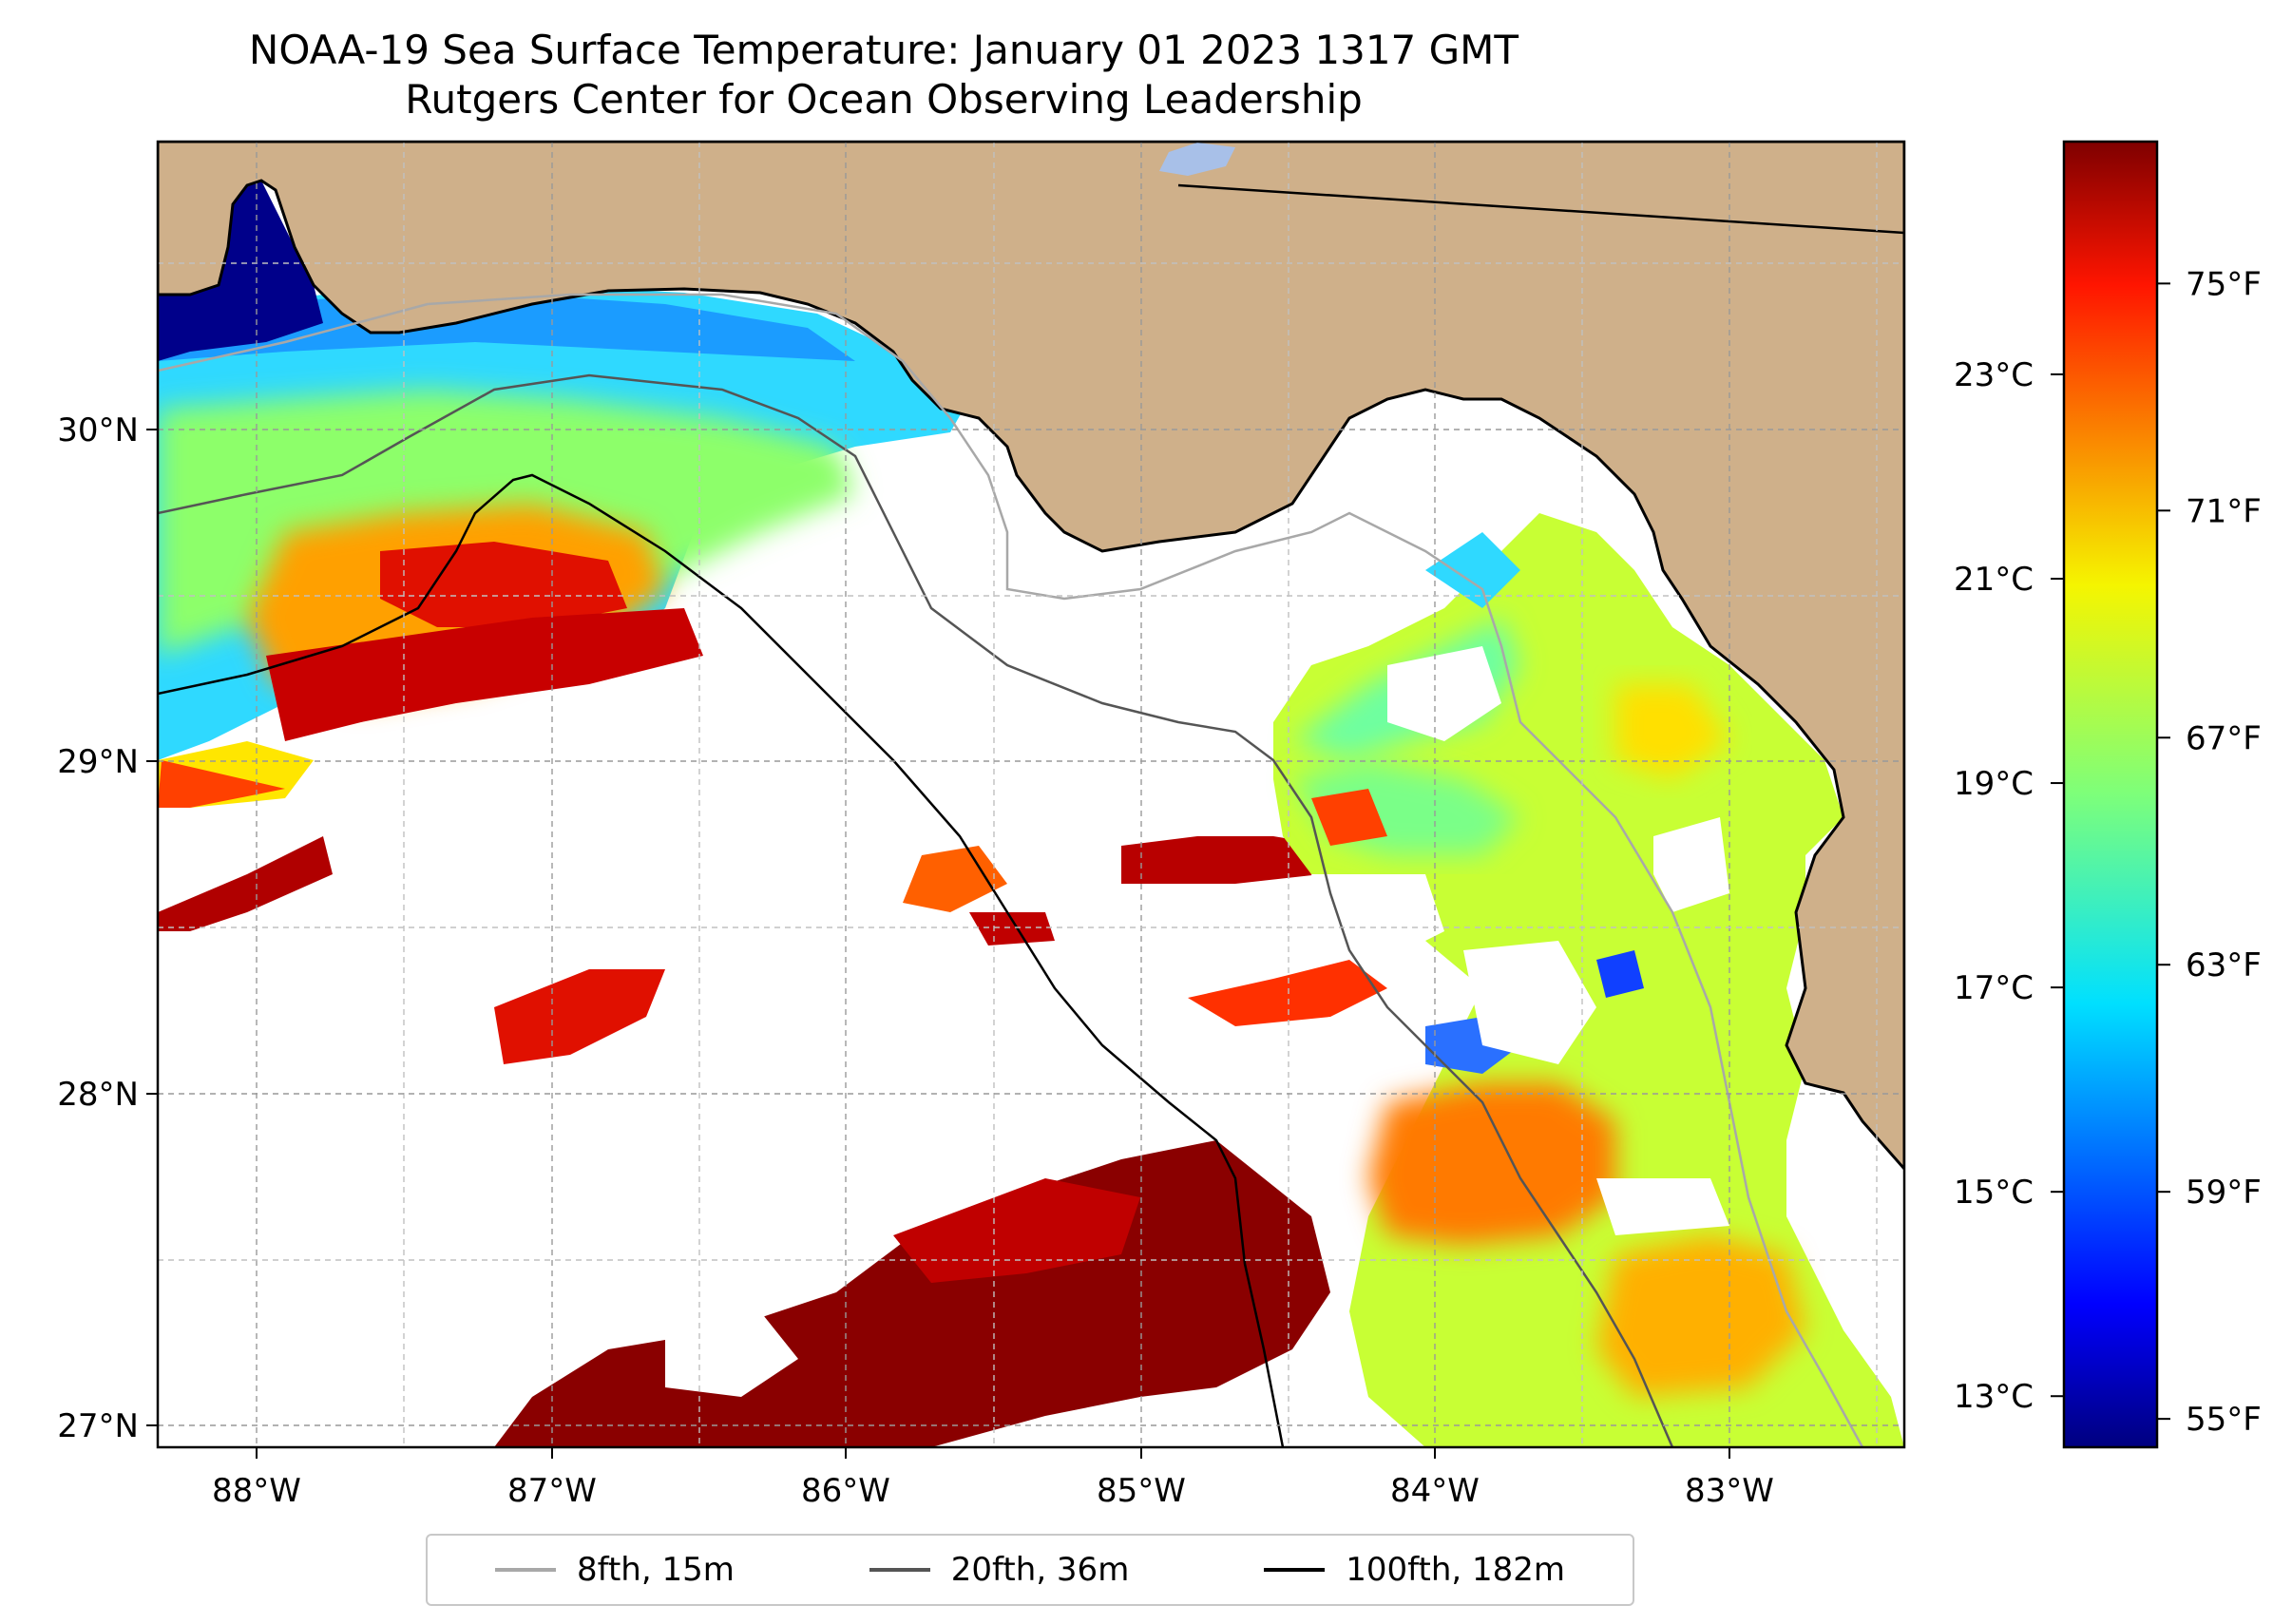  What do you see at coordinates (1994, 580) in the screenshot?
I see `celsius-tick-label: 21°C` at bounding box center [1994, 580].